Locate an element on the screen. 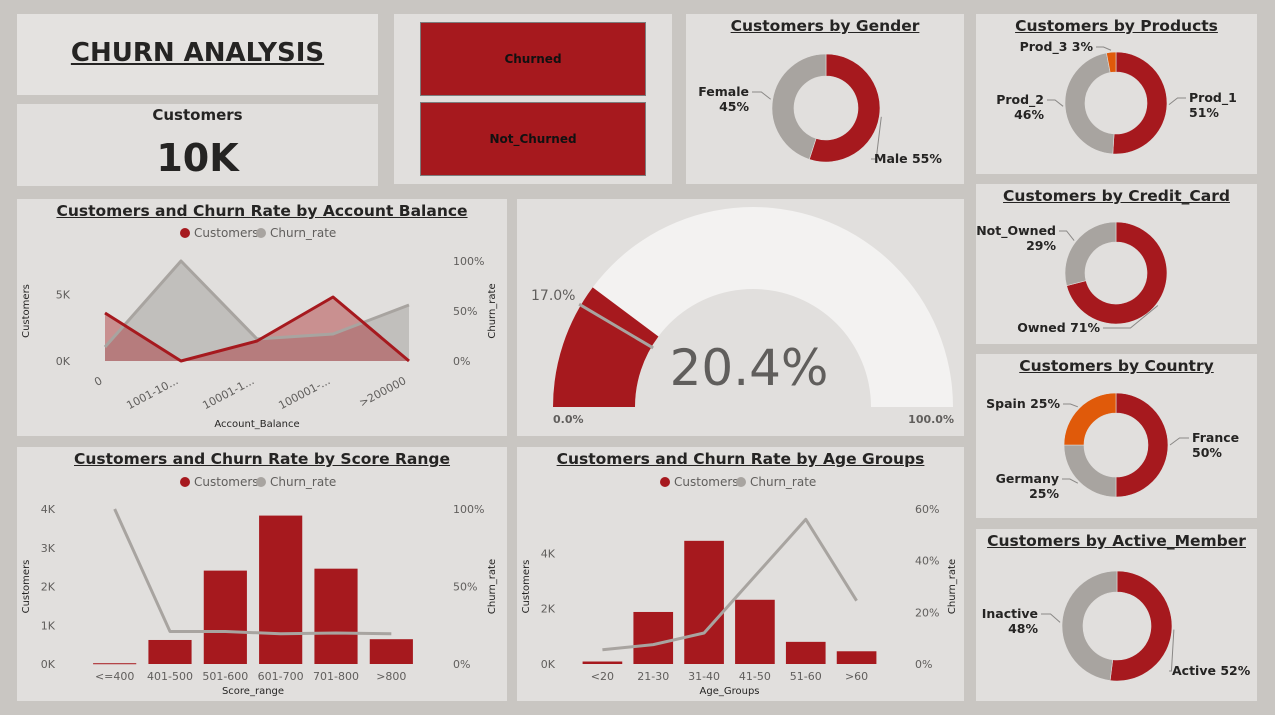  donut-slice-france is located at coordinates (1142, 445).